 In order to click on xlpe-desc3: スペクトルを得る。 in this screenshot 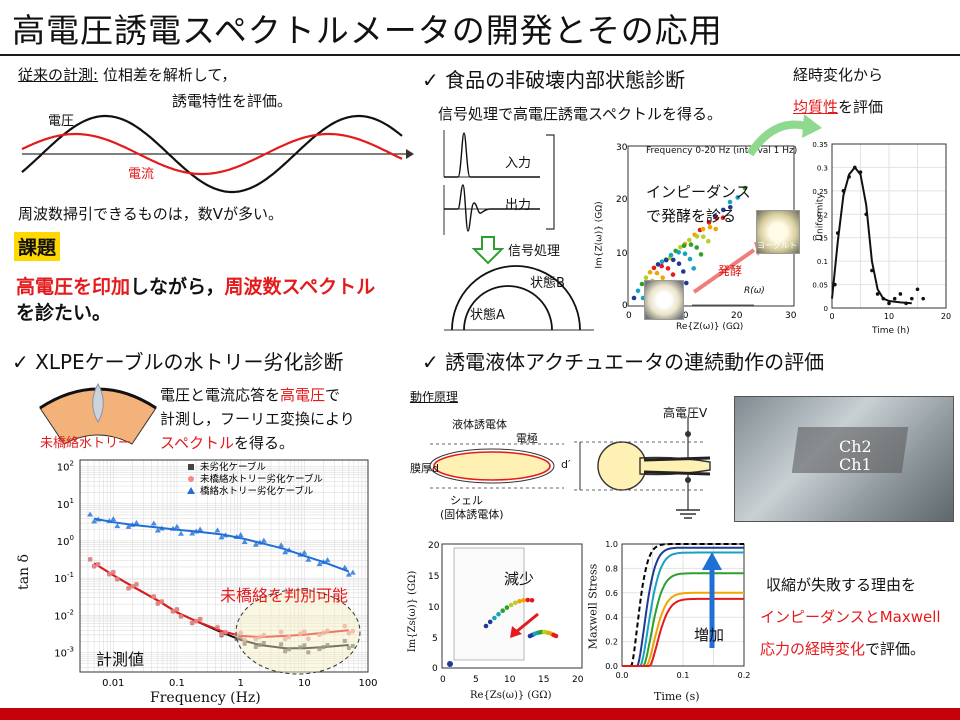, I will do `click(227, 442)`.